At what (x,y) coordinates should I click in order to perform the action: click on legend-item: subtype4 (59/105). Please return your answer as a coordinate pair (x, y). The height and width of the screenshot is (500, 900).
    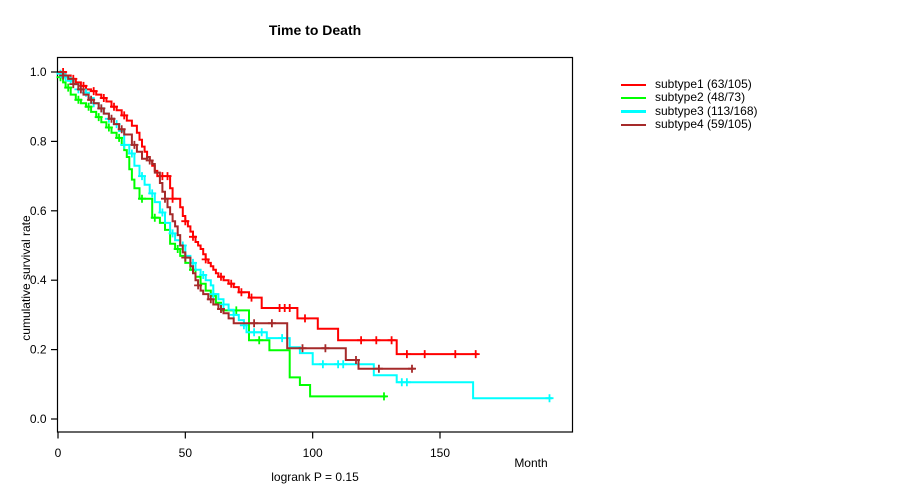
    Looking at the image, I should click on (689, 124).